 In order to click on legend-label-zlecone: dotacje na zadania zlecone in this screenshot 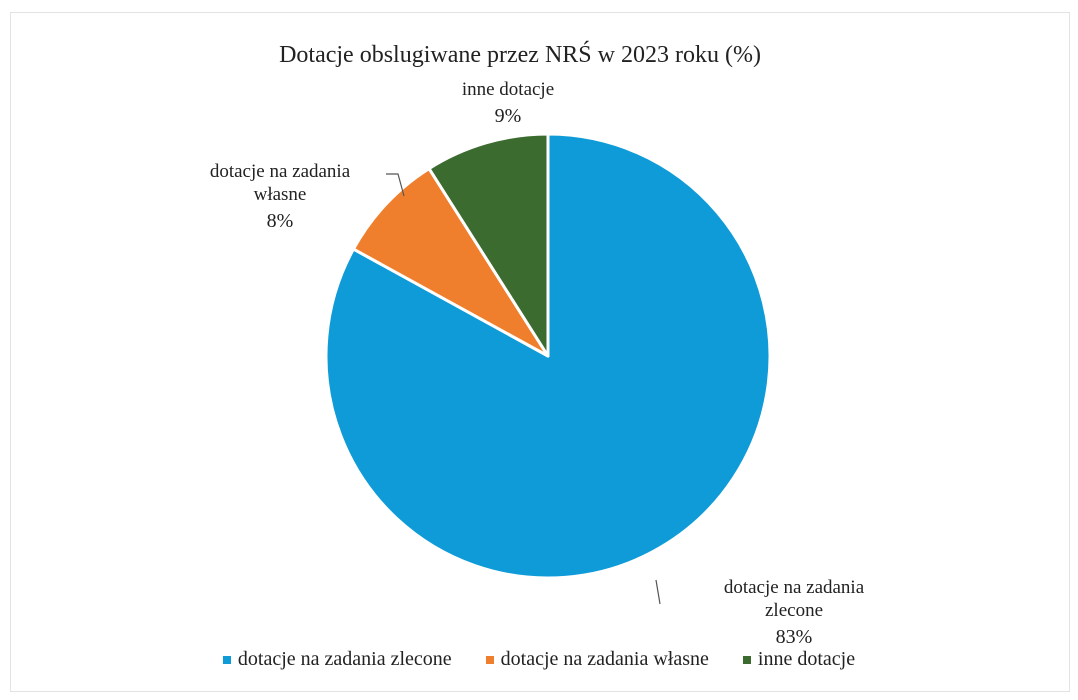, I will do `click(344, 659)`.